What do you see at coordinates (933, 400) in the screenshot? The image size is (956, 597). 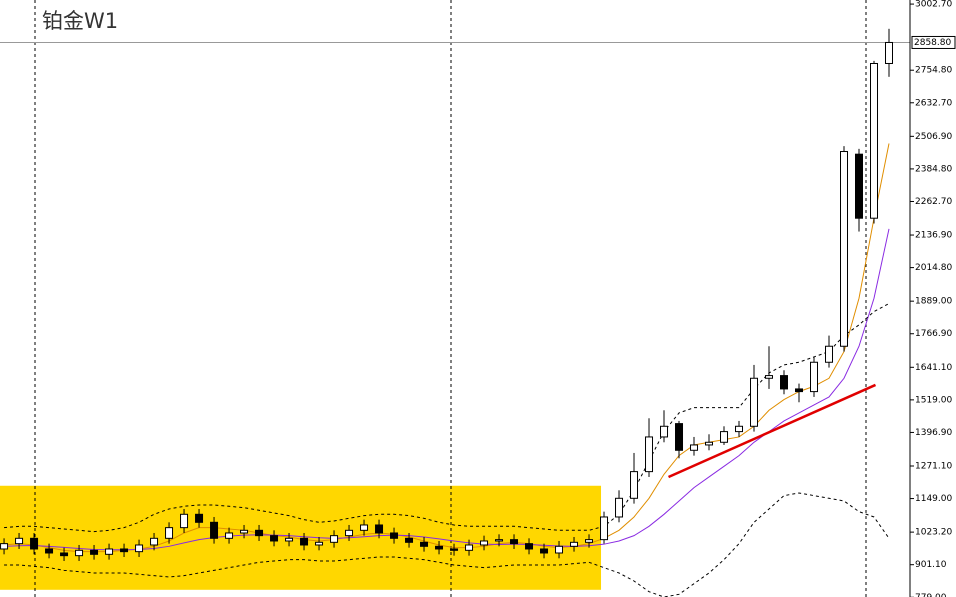 I see `y-tick-label: 1519.00` at bounding box center [933, 400].